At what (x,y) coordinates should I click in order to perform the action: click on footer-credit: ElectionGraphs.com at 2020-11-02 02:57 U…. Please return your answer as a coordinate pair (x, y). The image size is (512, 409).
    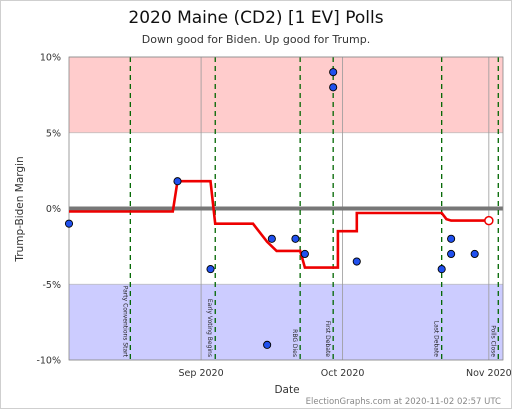
    Looking at the image, I should click on (403, 402).